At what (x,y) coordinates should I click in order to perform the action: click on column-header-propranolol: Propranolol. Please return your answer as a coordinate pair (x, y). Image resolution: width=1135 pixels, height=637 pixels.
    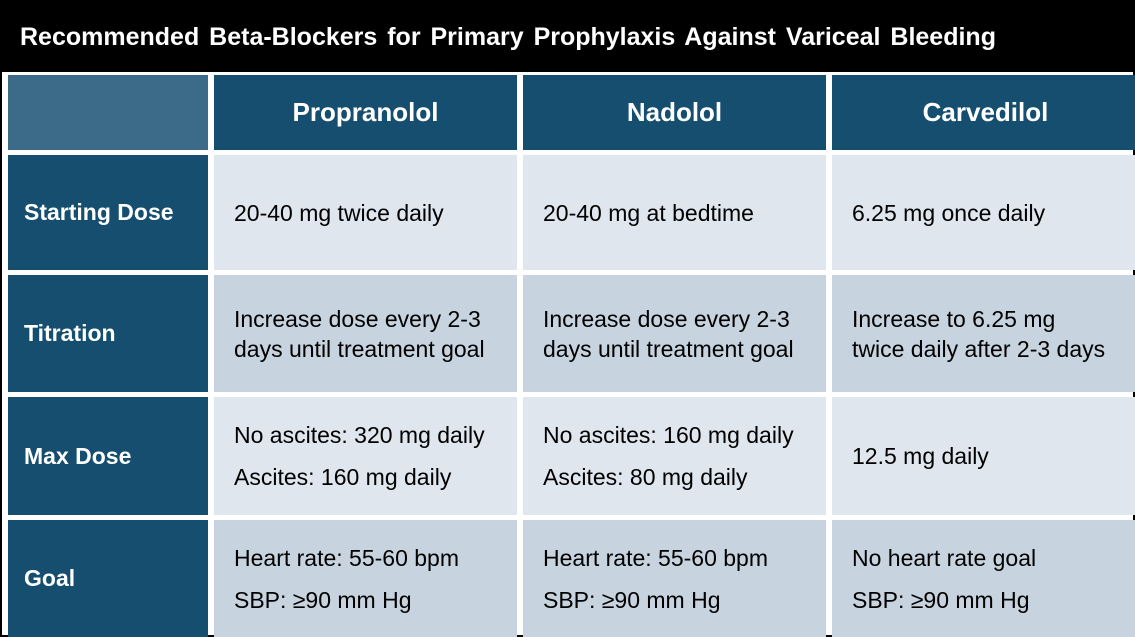
    Looking at the image, I should click on (365, 112).